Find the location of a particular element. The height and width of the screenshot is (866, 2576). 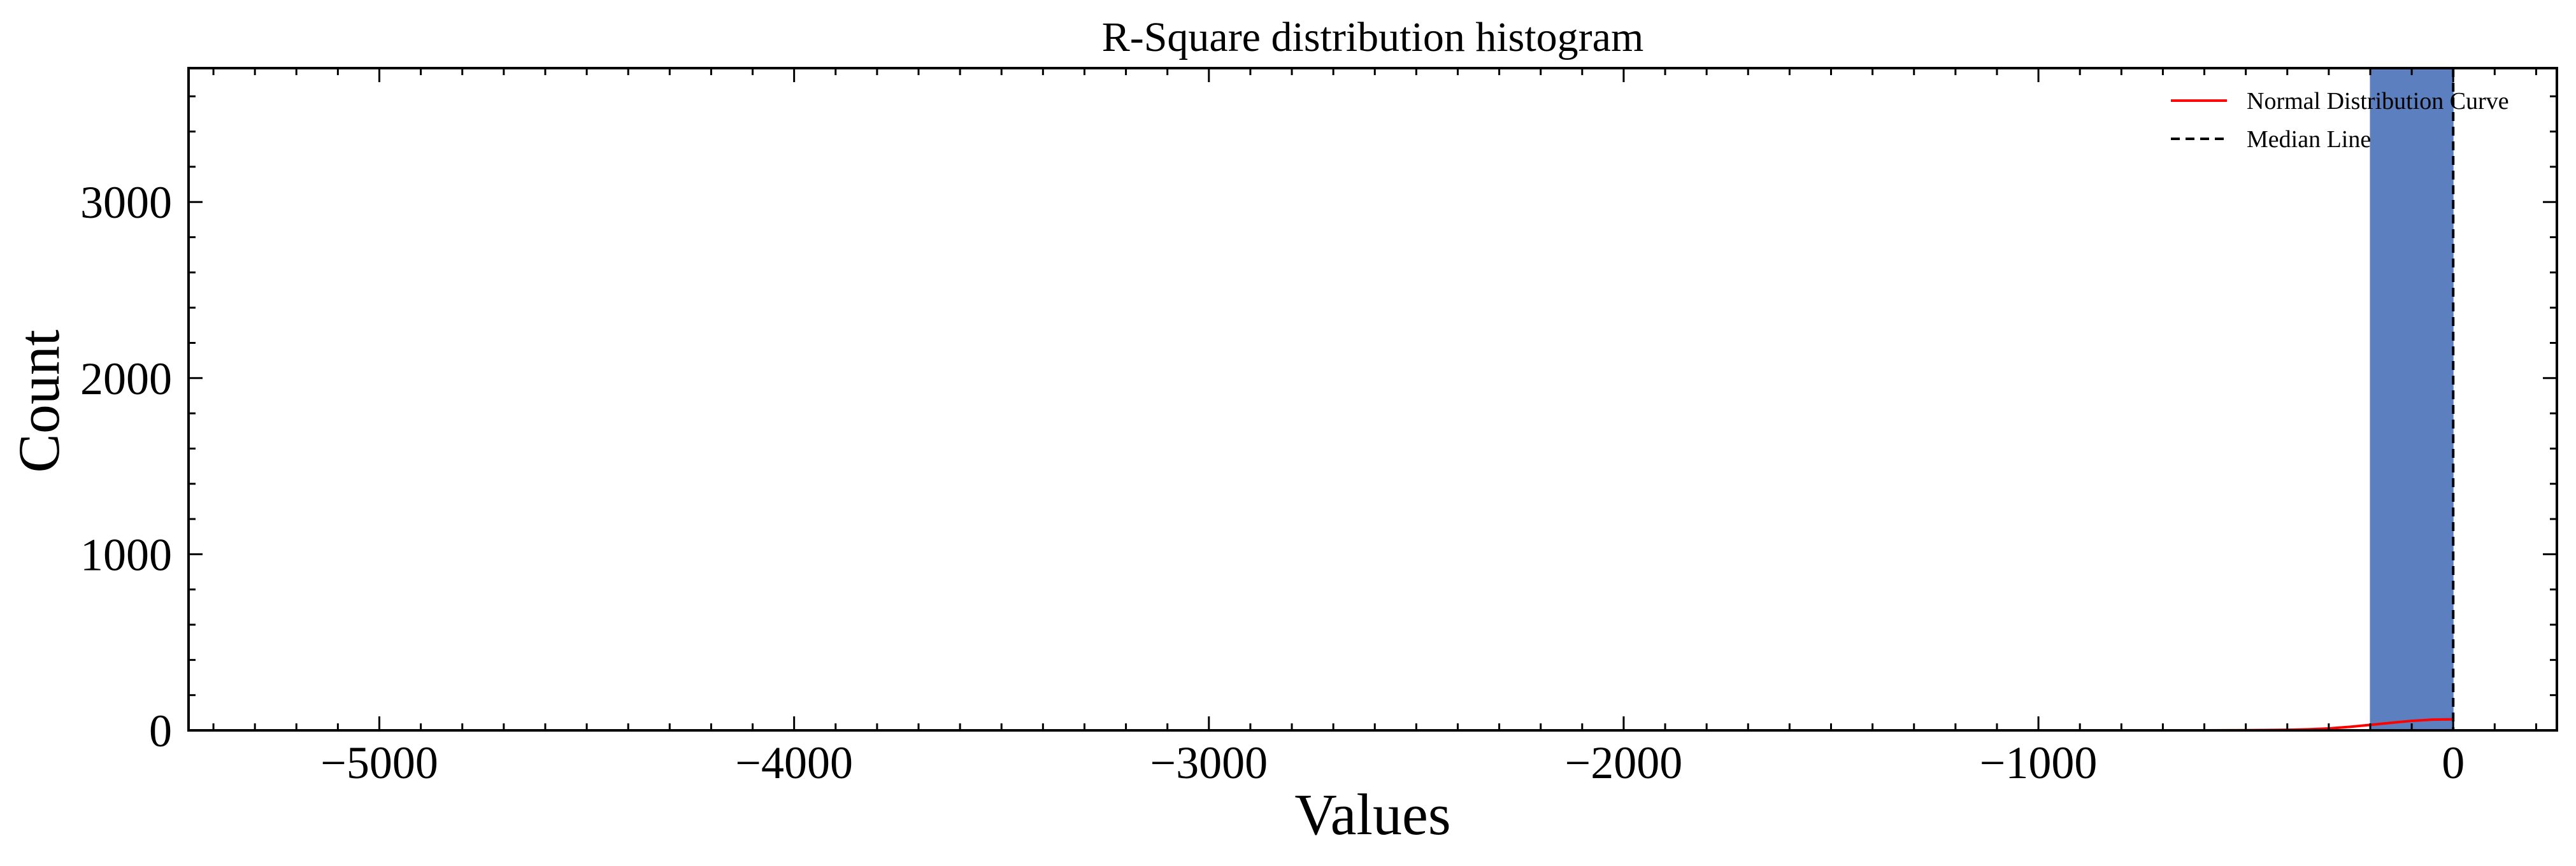

histogram-bar is located at coordinates (2412, 399).